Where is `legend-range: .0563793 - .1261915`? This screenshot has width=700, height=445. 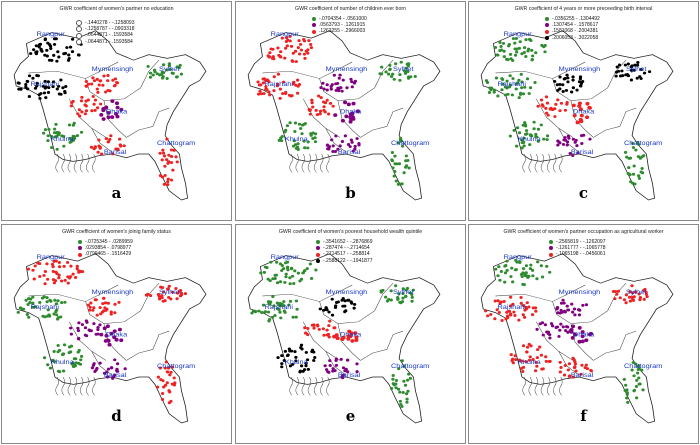
legend-range: .0563793 - .1261915 is located at coordinates (342, 25).